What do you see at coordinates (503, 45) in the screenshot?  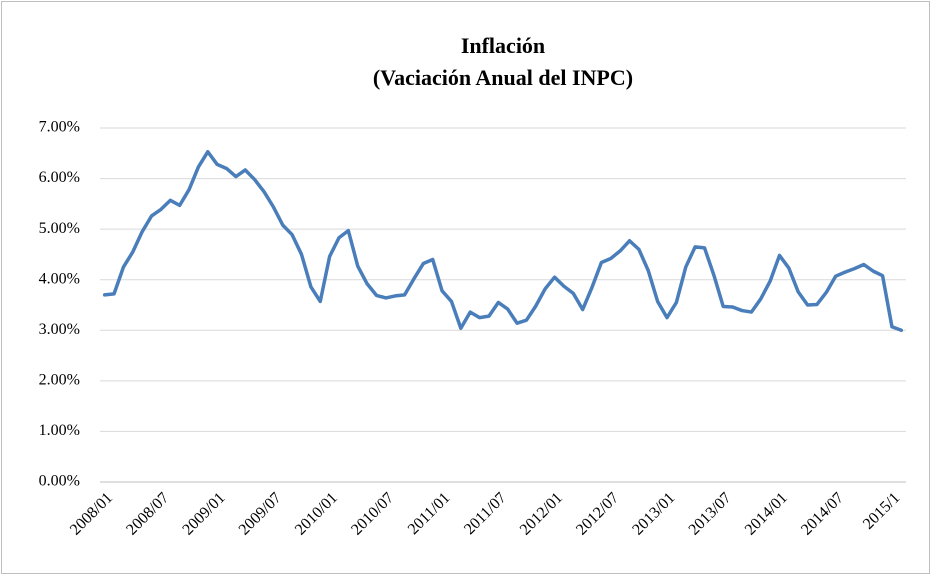 I see `chart-title: Inflación` at bounding box center [503, 45].